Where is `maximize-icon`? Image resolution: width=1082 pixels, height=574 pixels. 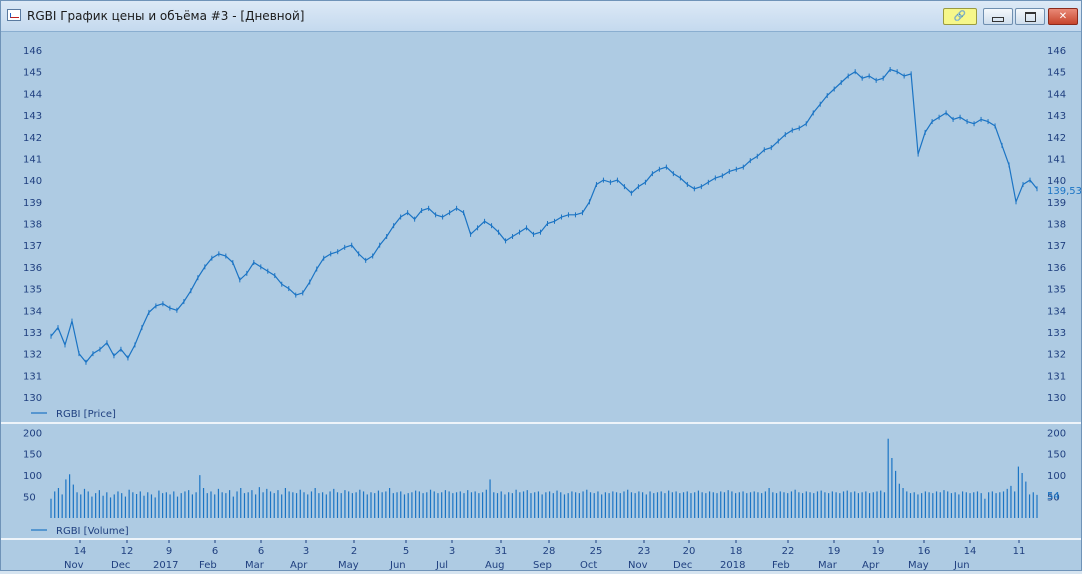
maximize-icon is located at coordinates (1030, 16).